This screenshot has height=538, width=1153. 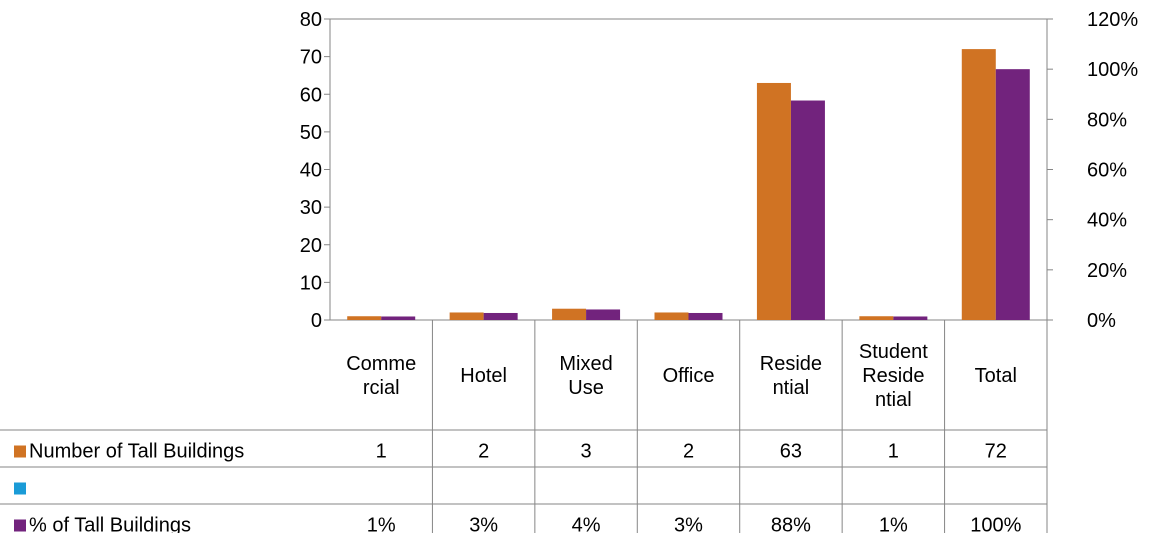 What do you see at coordinates (791, 452) in the screenshot?
I see `table-value: 63` at bounding box center [791, 452].